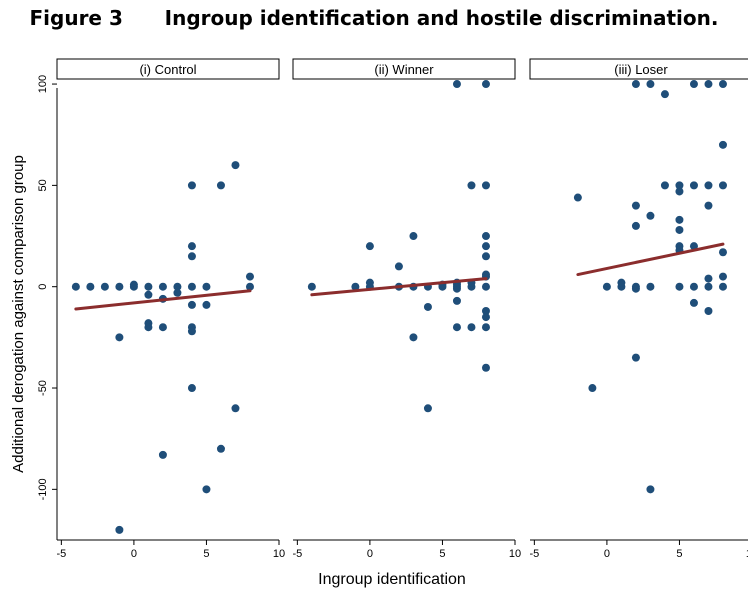  Describe the element at coordinates (392, 579) in the screenshot. I see `x-axis-label: Ingroup identification` at that location.